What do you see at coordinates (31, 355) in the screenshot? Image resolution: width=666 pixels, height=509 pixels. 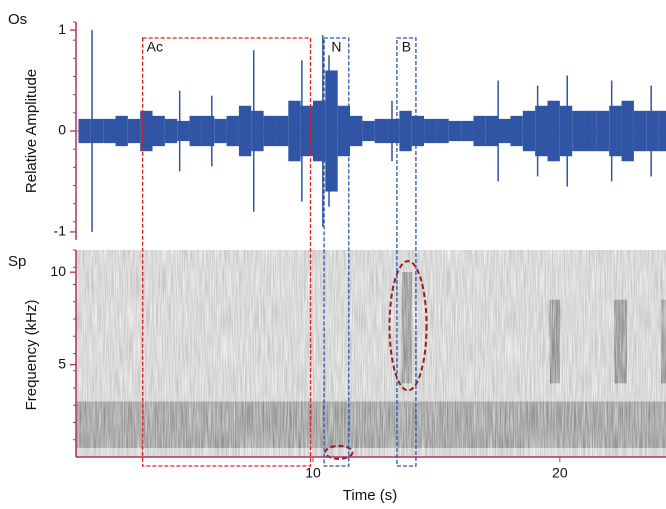 I see `y-axis-label: Frequency (kHz)` at bounding box center [31, 355].